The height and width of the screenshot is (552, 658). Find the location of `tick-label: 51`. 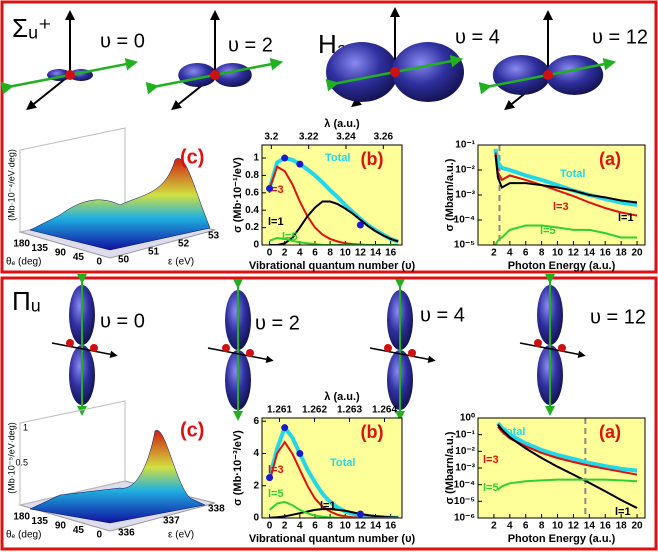

tick-label: 51 is located at coordinates (154, 252).